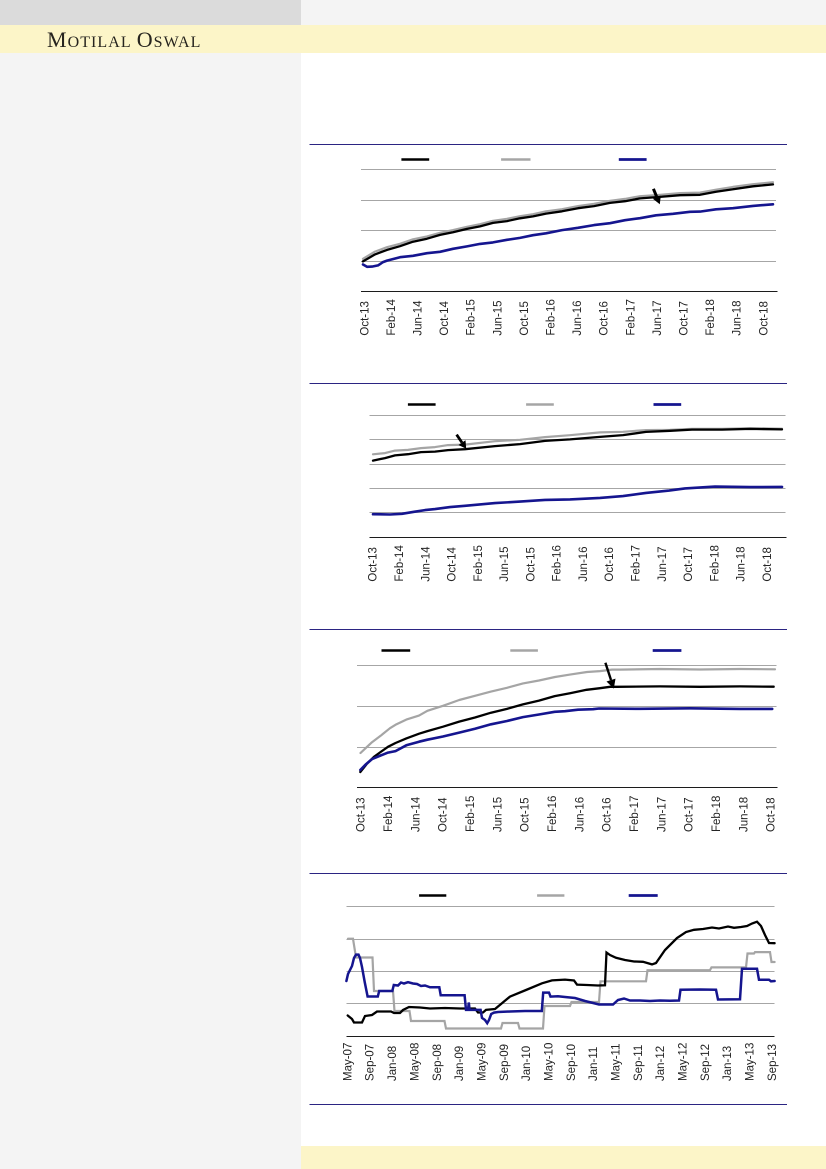  Describe the element at coordinates (371, 1062) in the screenshot. I see `svg-text: Sep-07` at that location.